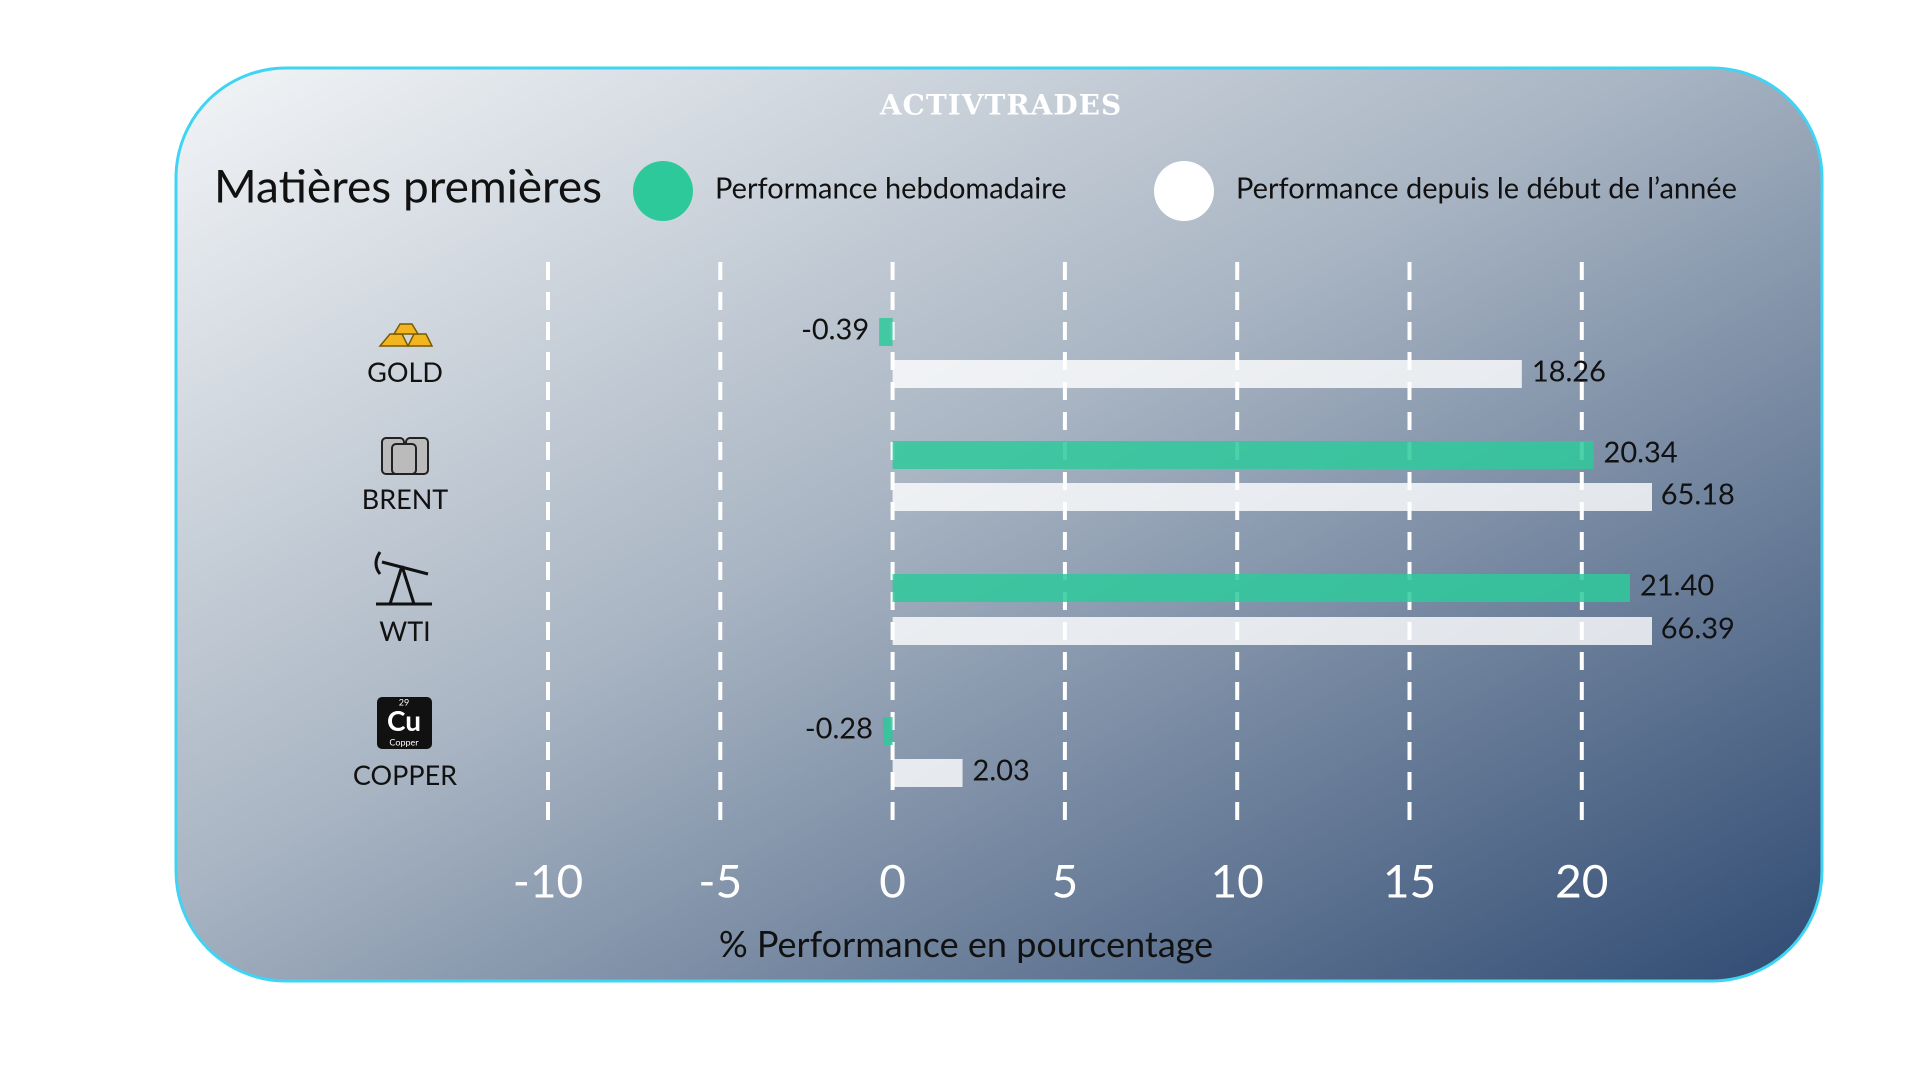 The image size is (1920, 1080). Describe the element at coordinates (404, 720) in the screenshot. I see `copper-symbol: Cu` at that location.